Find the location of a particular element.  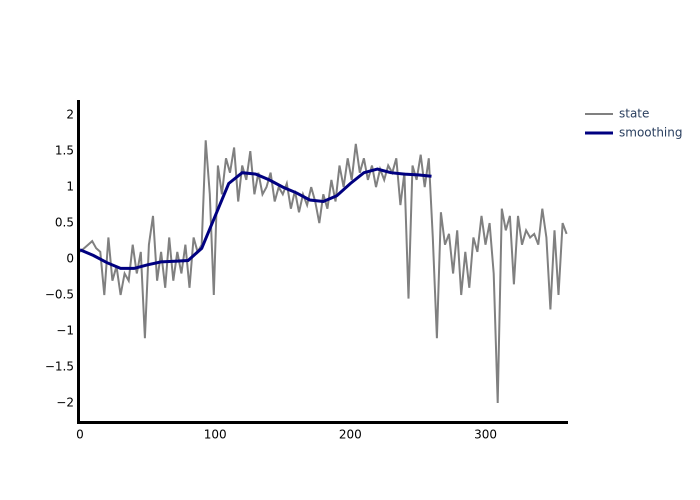

y-tick-label: 1 is located at coordinates (70, 187).